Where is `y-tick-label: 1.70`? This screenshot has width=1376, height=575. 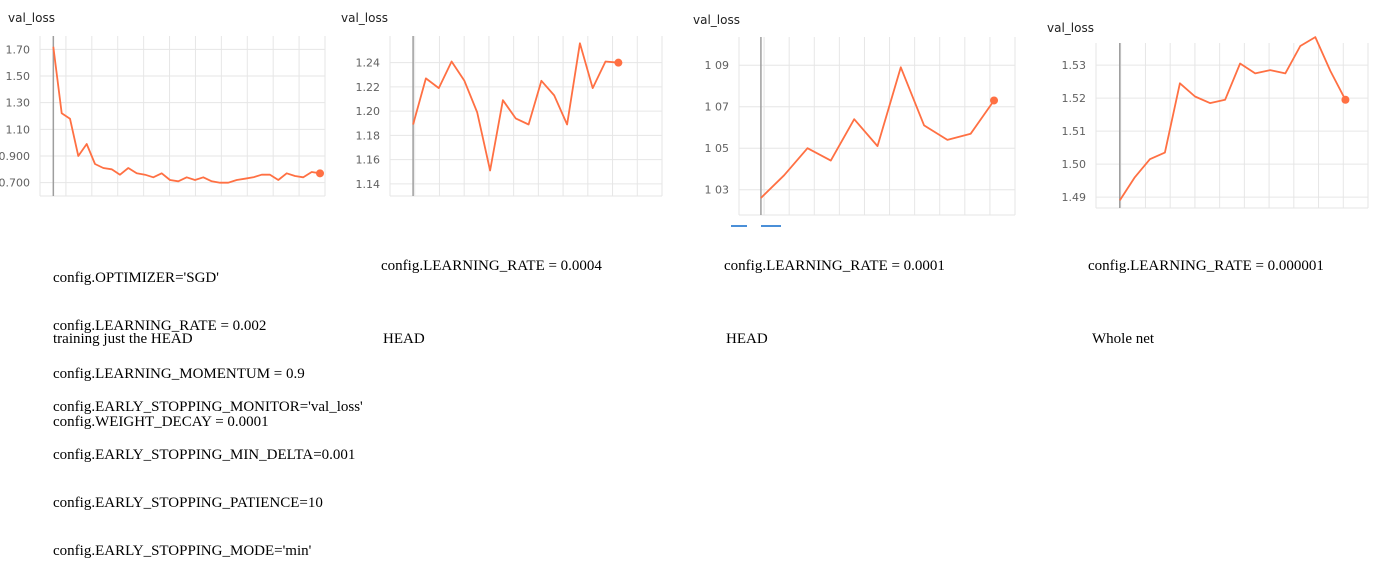
y-tick-label: 1.70 is located at coordinates (18, 49).